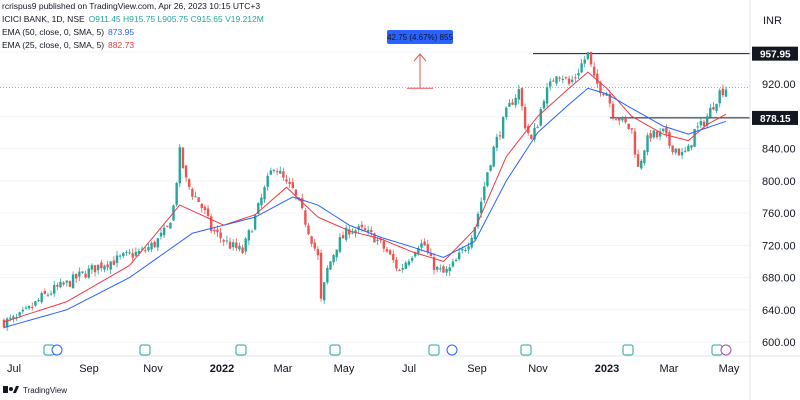  What do you see at coordinates (420, 37) in the screenshot?
I see `measure-label: 42.75 (4.67%) 855` at bounding box center [420, 37].